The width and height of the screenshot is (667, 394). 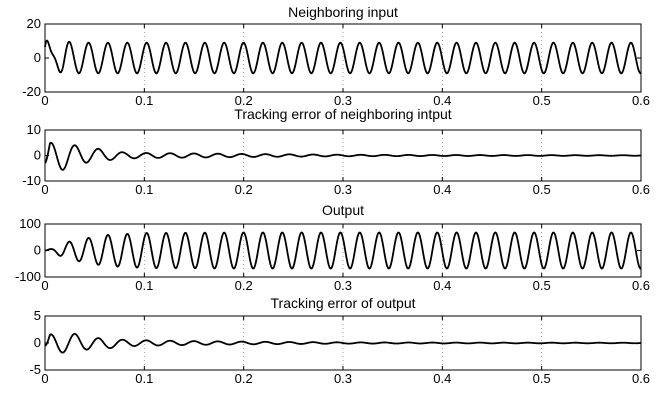 What do you see at coordinates (343, 303) in the screenshot?
I see `panel-title: Tracking error of output` at bounding box center [343, 303].